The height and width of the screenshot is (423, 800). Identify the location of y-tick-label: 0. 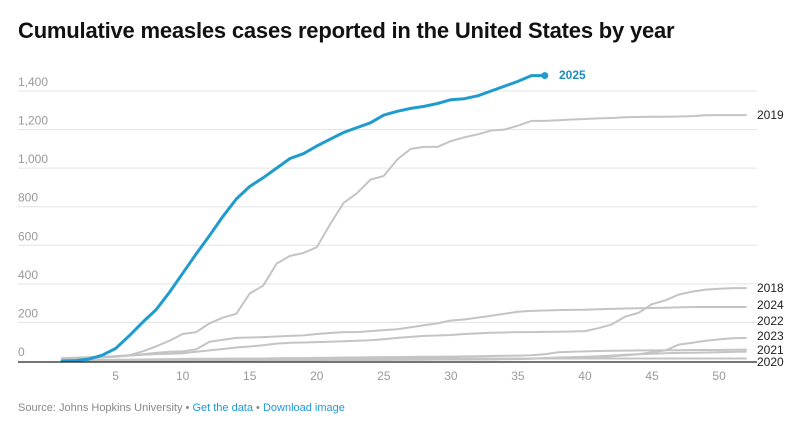
(21, 352).